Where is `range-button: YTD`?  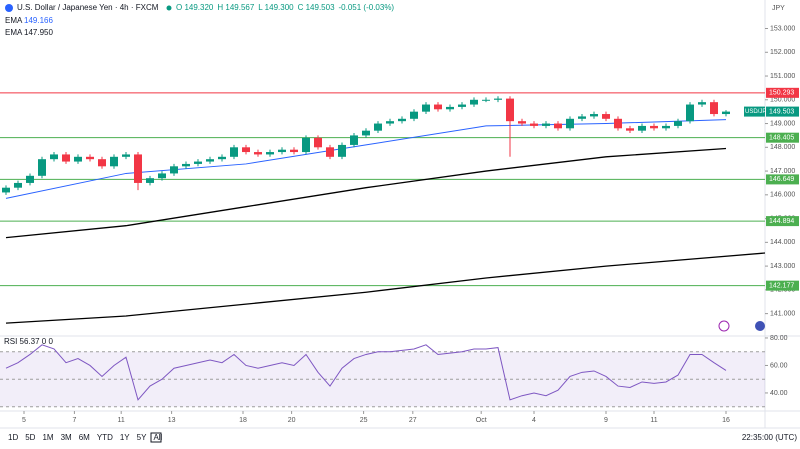
range-button: YTD is located at coordinates (105, 437).